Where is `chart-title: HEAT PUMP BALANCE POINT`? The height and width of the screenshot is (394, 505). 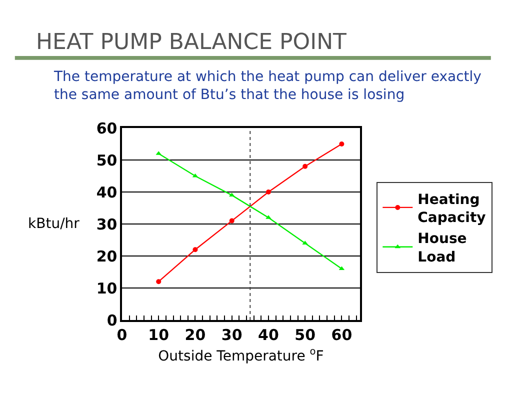
chart-title: HEAT PUMP BALANCE POINT is located at coordinates (192, 42).